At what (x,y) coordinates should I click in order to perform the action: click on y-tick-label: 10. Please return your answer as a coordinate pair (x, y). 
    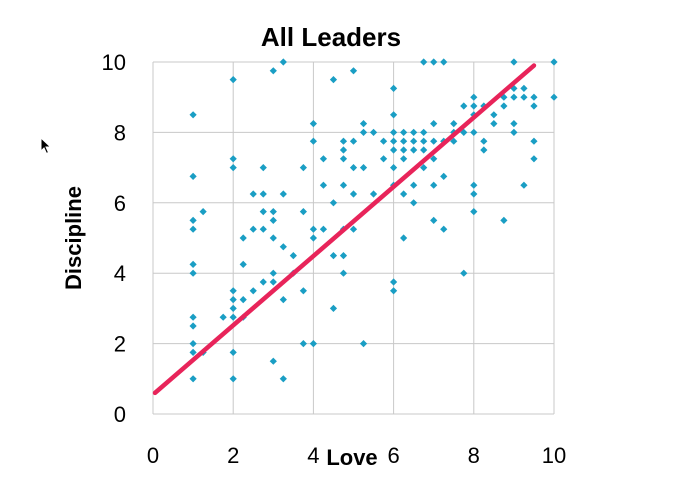
    Looking at the image, I should click on (114, 62).